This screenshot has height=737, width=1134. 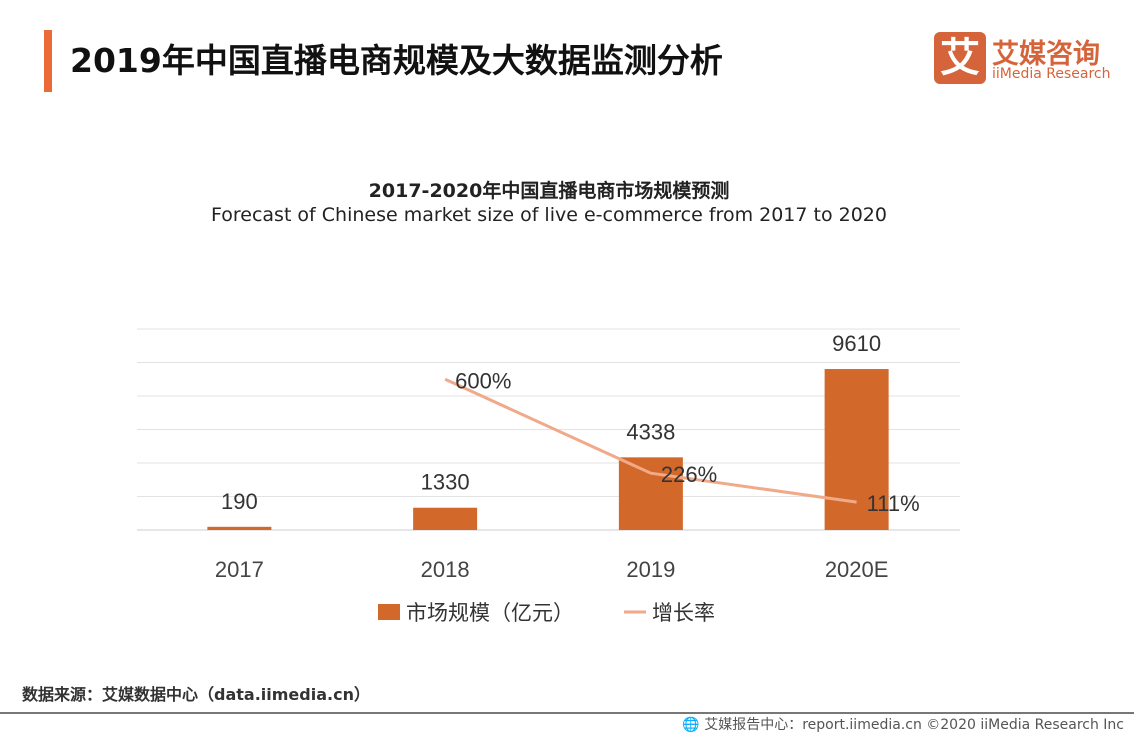 What do you see at coordinates (689, 474) in the screenshot?
I see `line-data-label: 226%` at bounding box center [689, 474].